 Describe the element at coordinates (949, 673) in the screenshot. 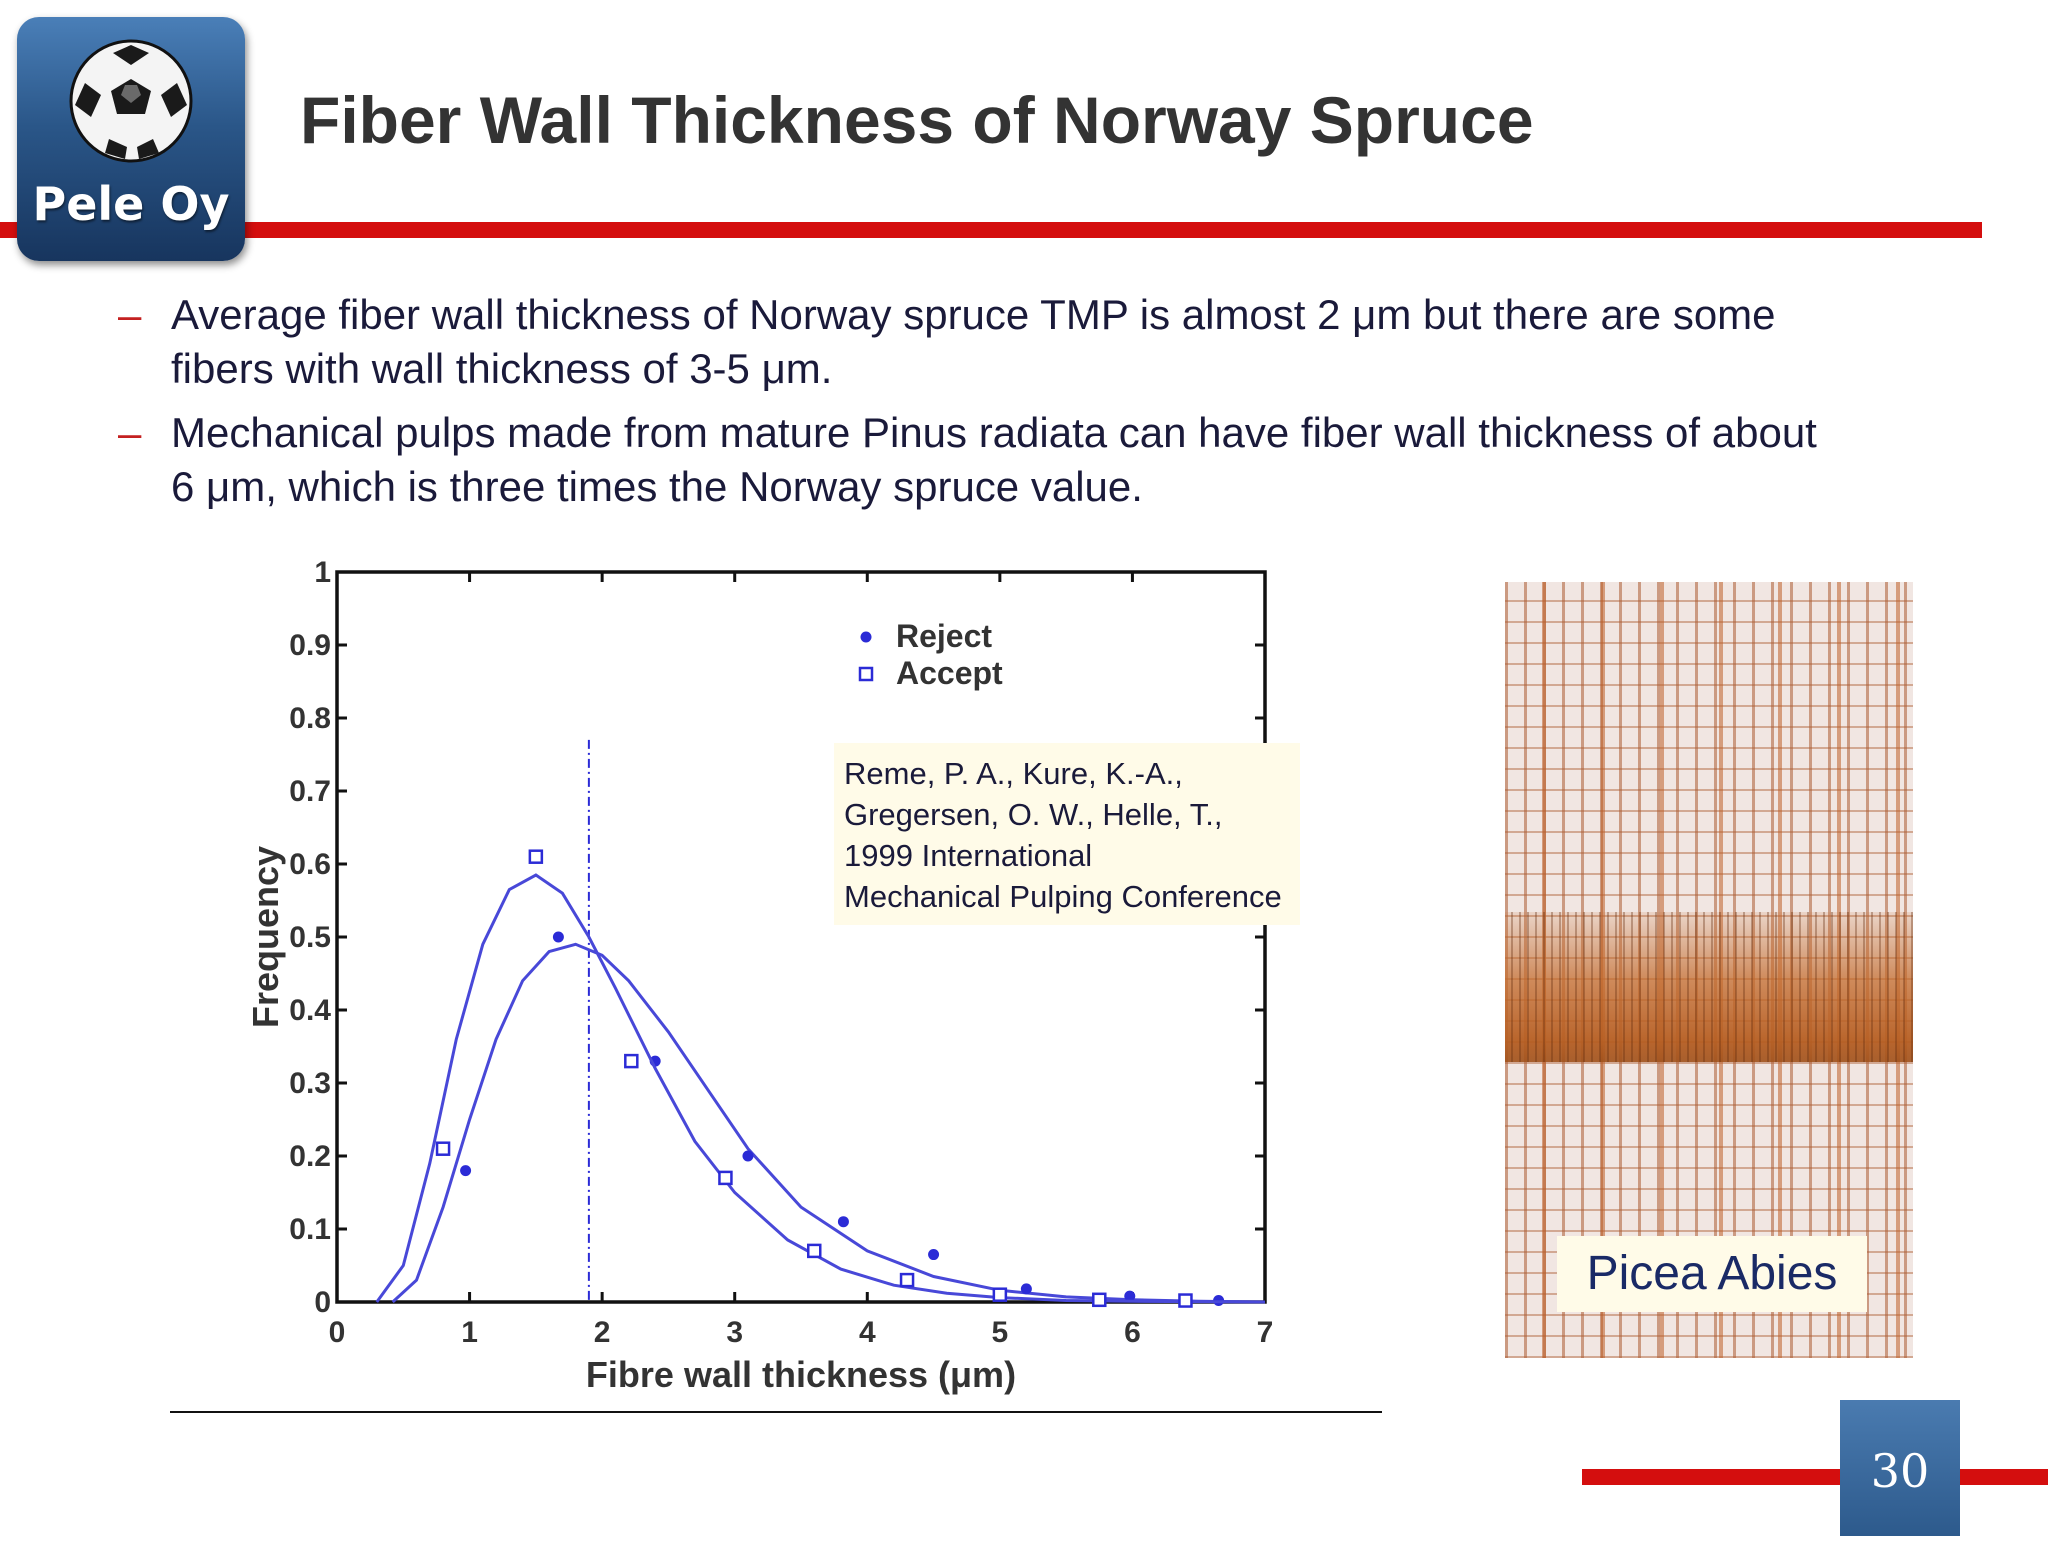

I see `legend-label: Accept` at that location.